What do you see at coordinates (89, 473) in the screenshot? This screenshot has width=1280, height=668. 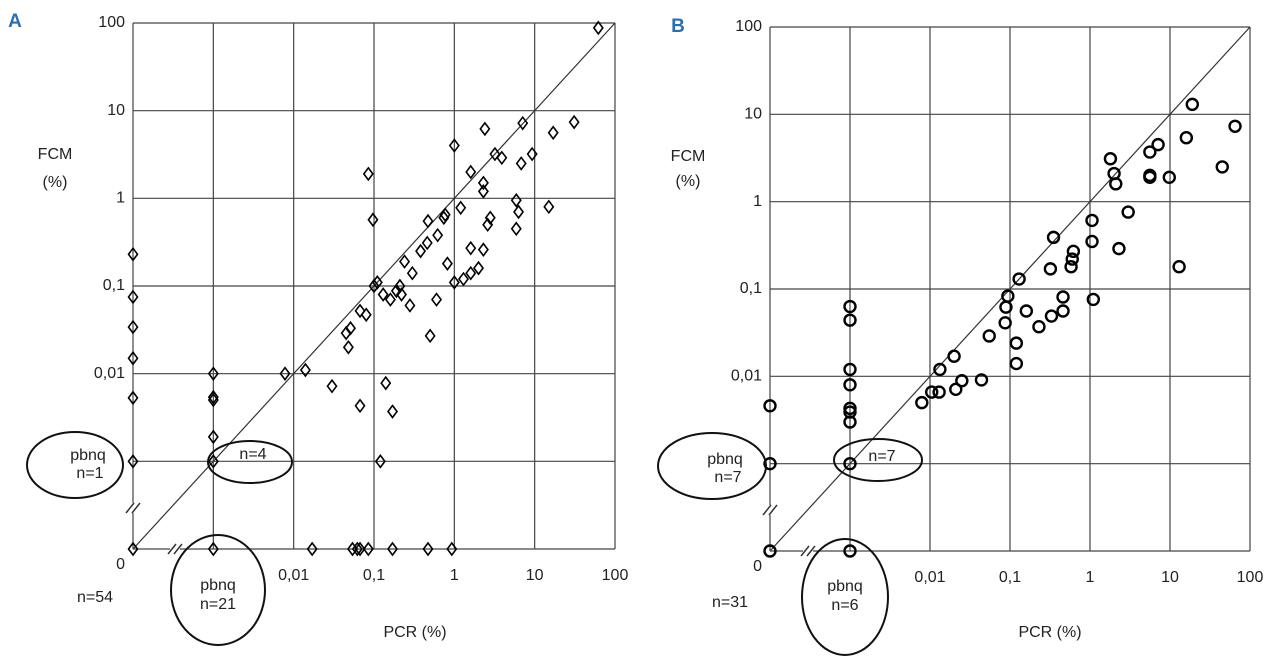 I see `annotation: n=1` at bounding box center [89, 473].